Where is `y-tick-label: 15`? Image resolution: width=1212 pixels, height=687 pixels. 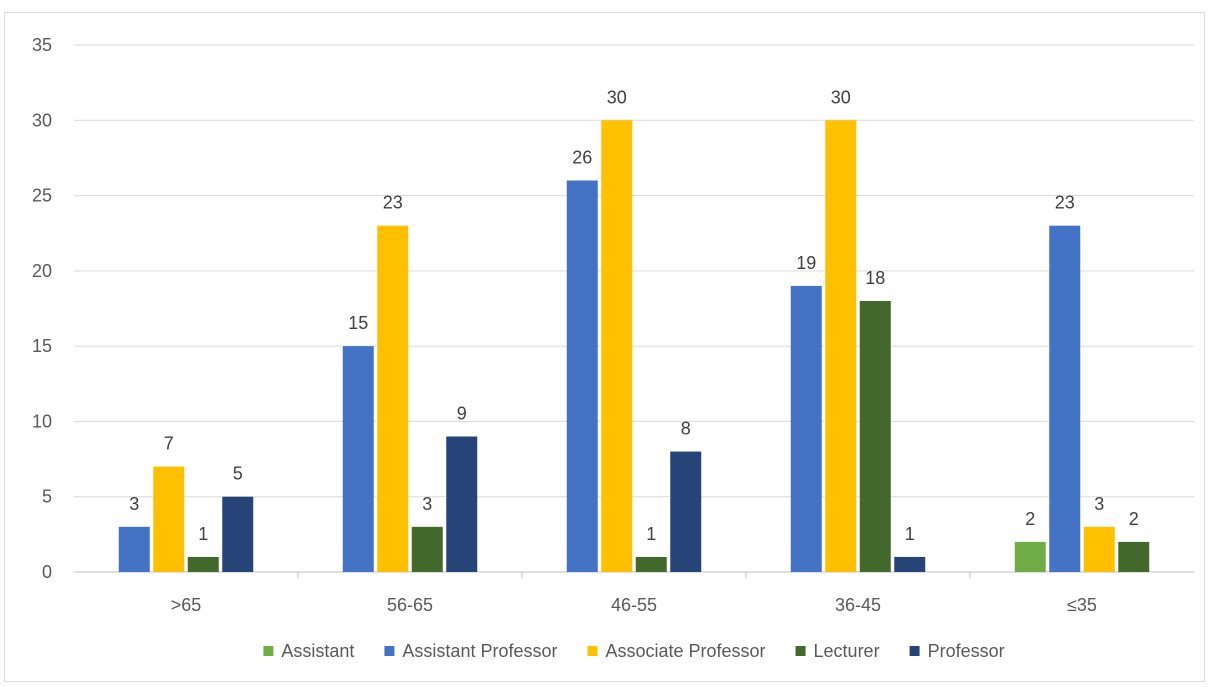
y-tick-label: 15 is located at coordinates (42, 346).